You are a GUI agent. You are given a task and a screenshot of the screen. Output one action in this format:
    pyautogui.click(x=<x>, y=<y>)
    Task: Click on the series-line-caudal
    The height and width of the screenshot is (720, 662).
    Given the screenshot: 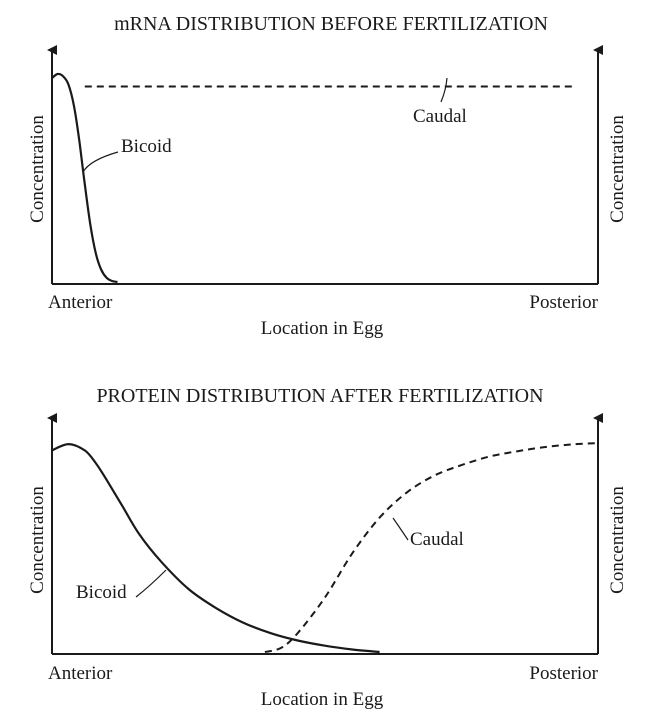 What is the action you would take?
    pyautogui.click(x=431, y=547)
    